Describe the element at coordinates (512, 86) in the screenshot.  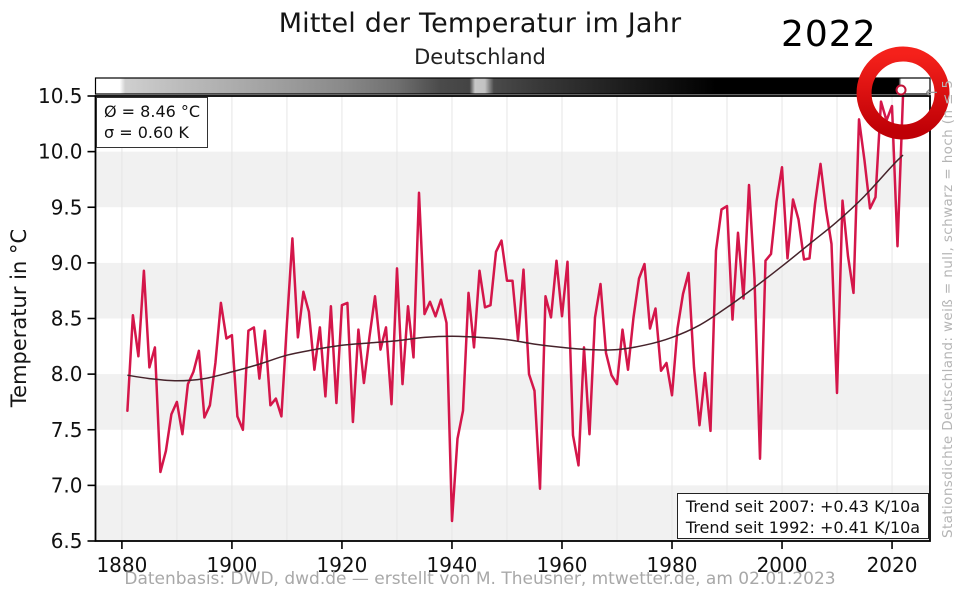
I see `station-density-bar` at that location.